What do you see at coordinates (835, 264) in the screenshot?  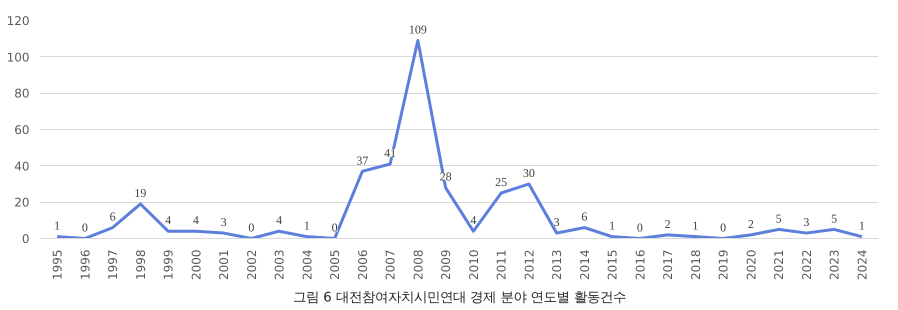 I see `x-tick-label: 2023` at bounding box center [835, 264].